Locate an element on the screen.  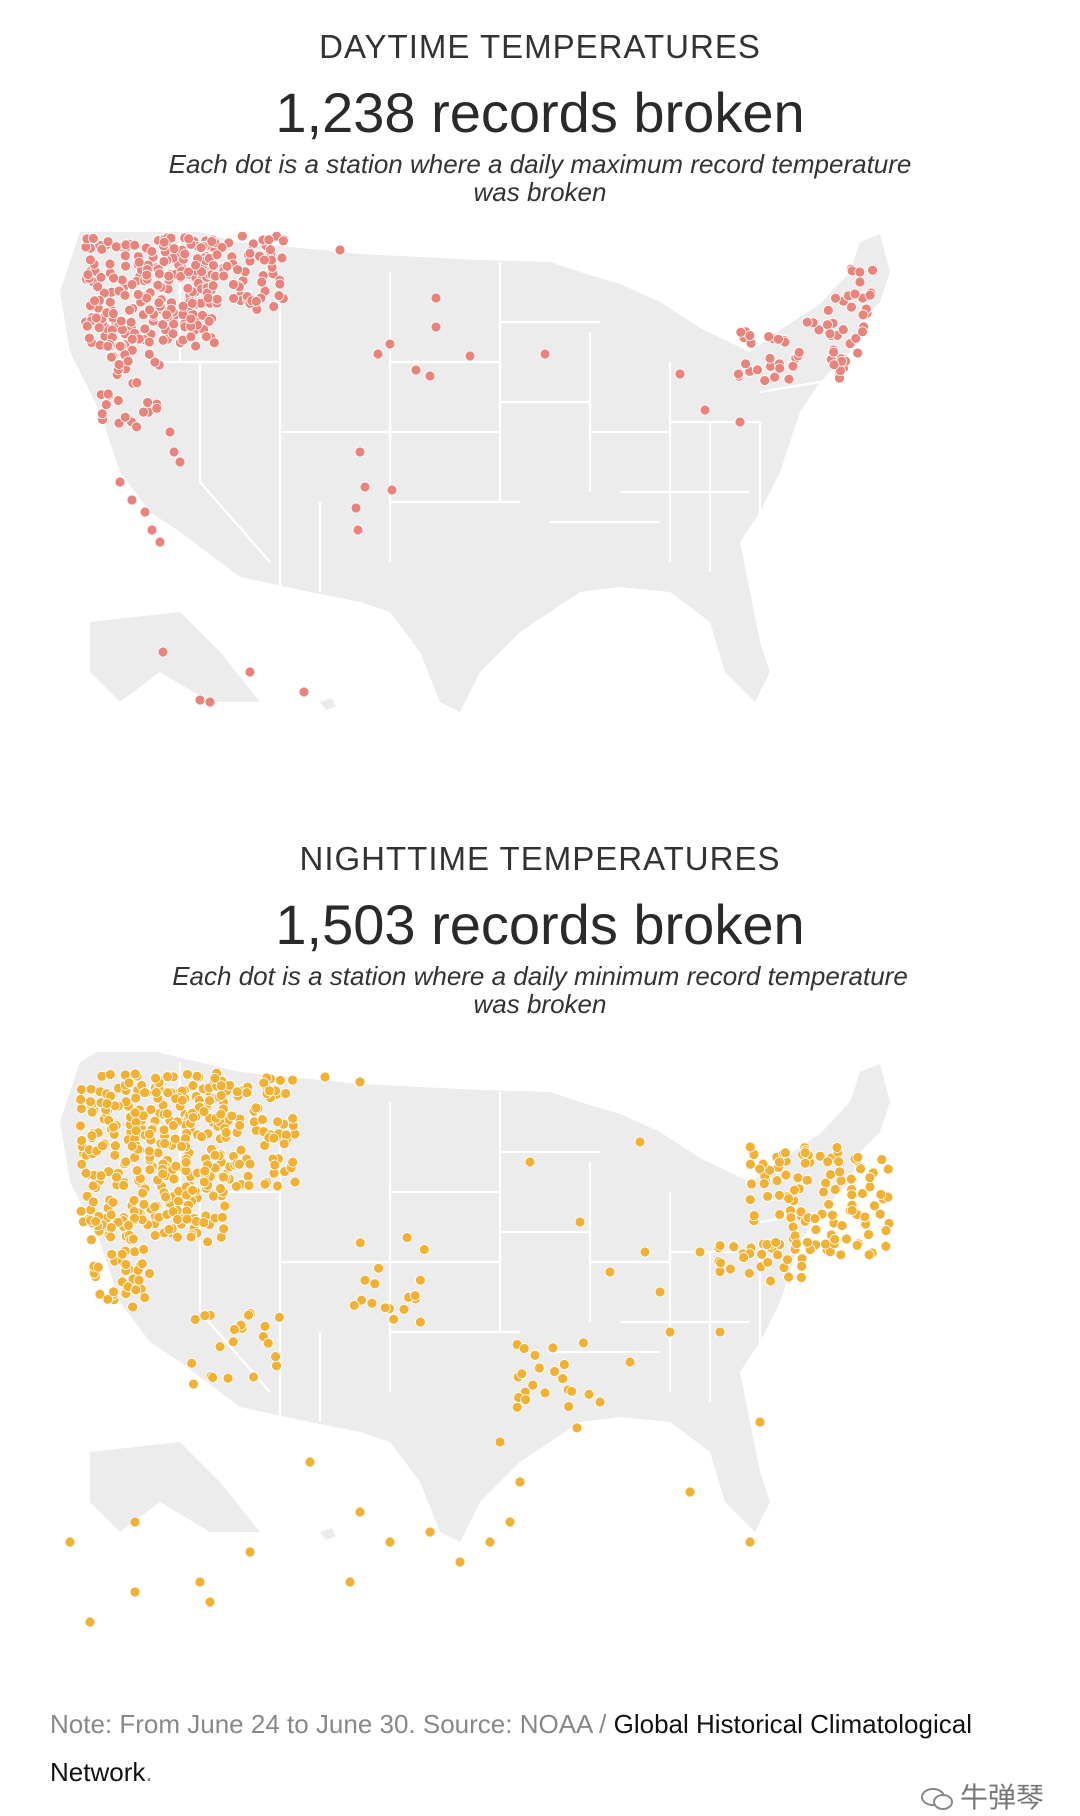
nighttime-kicker: NIGHTTIME TEMPERATURES is located at coordinates (540, 858).